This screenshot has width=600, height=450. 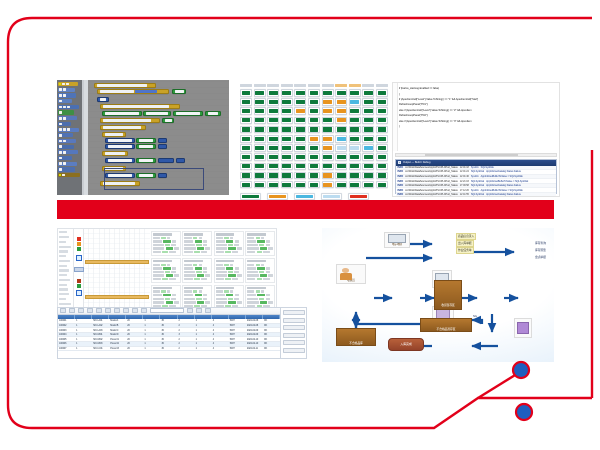 I want to click on palette-item-control, so click(x=68, y=84).